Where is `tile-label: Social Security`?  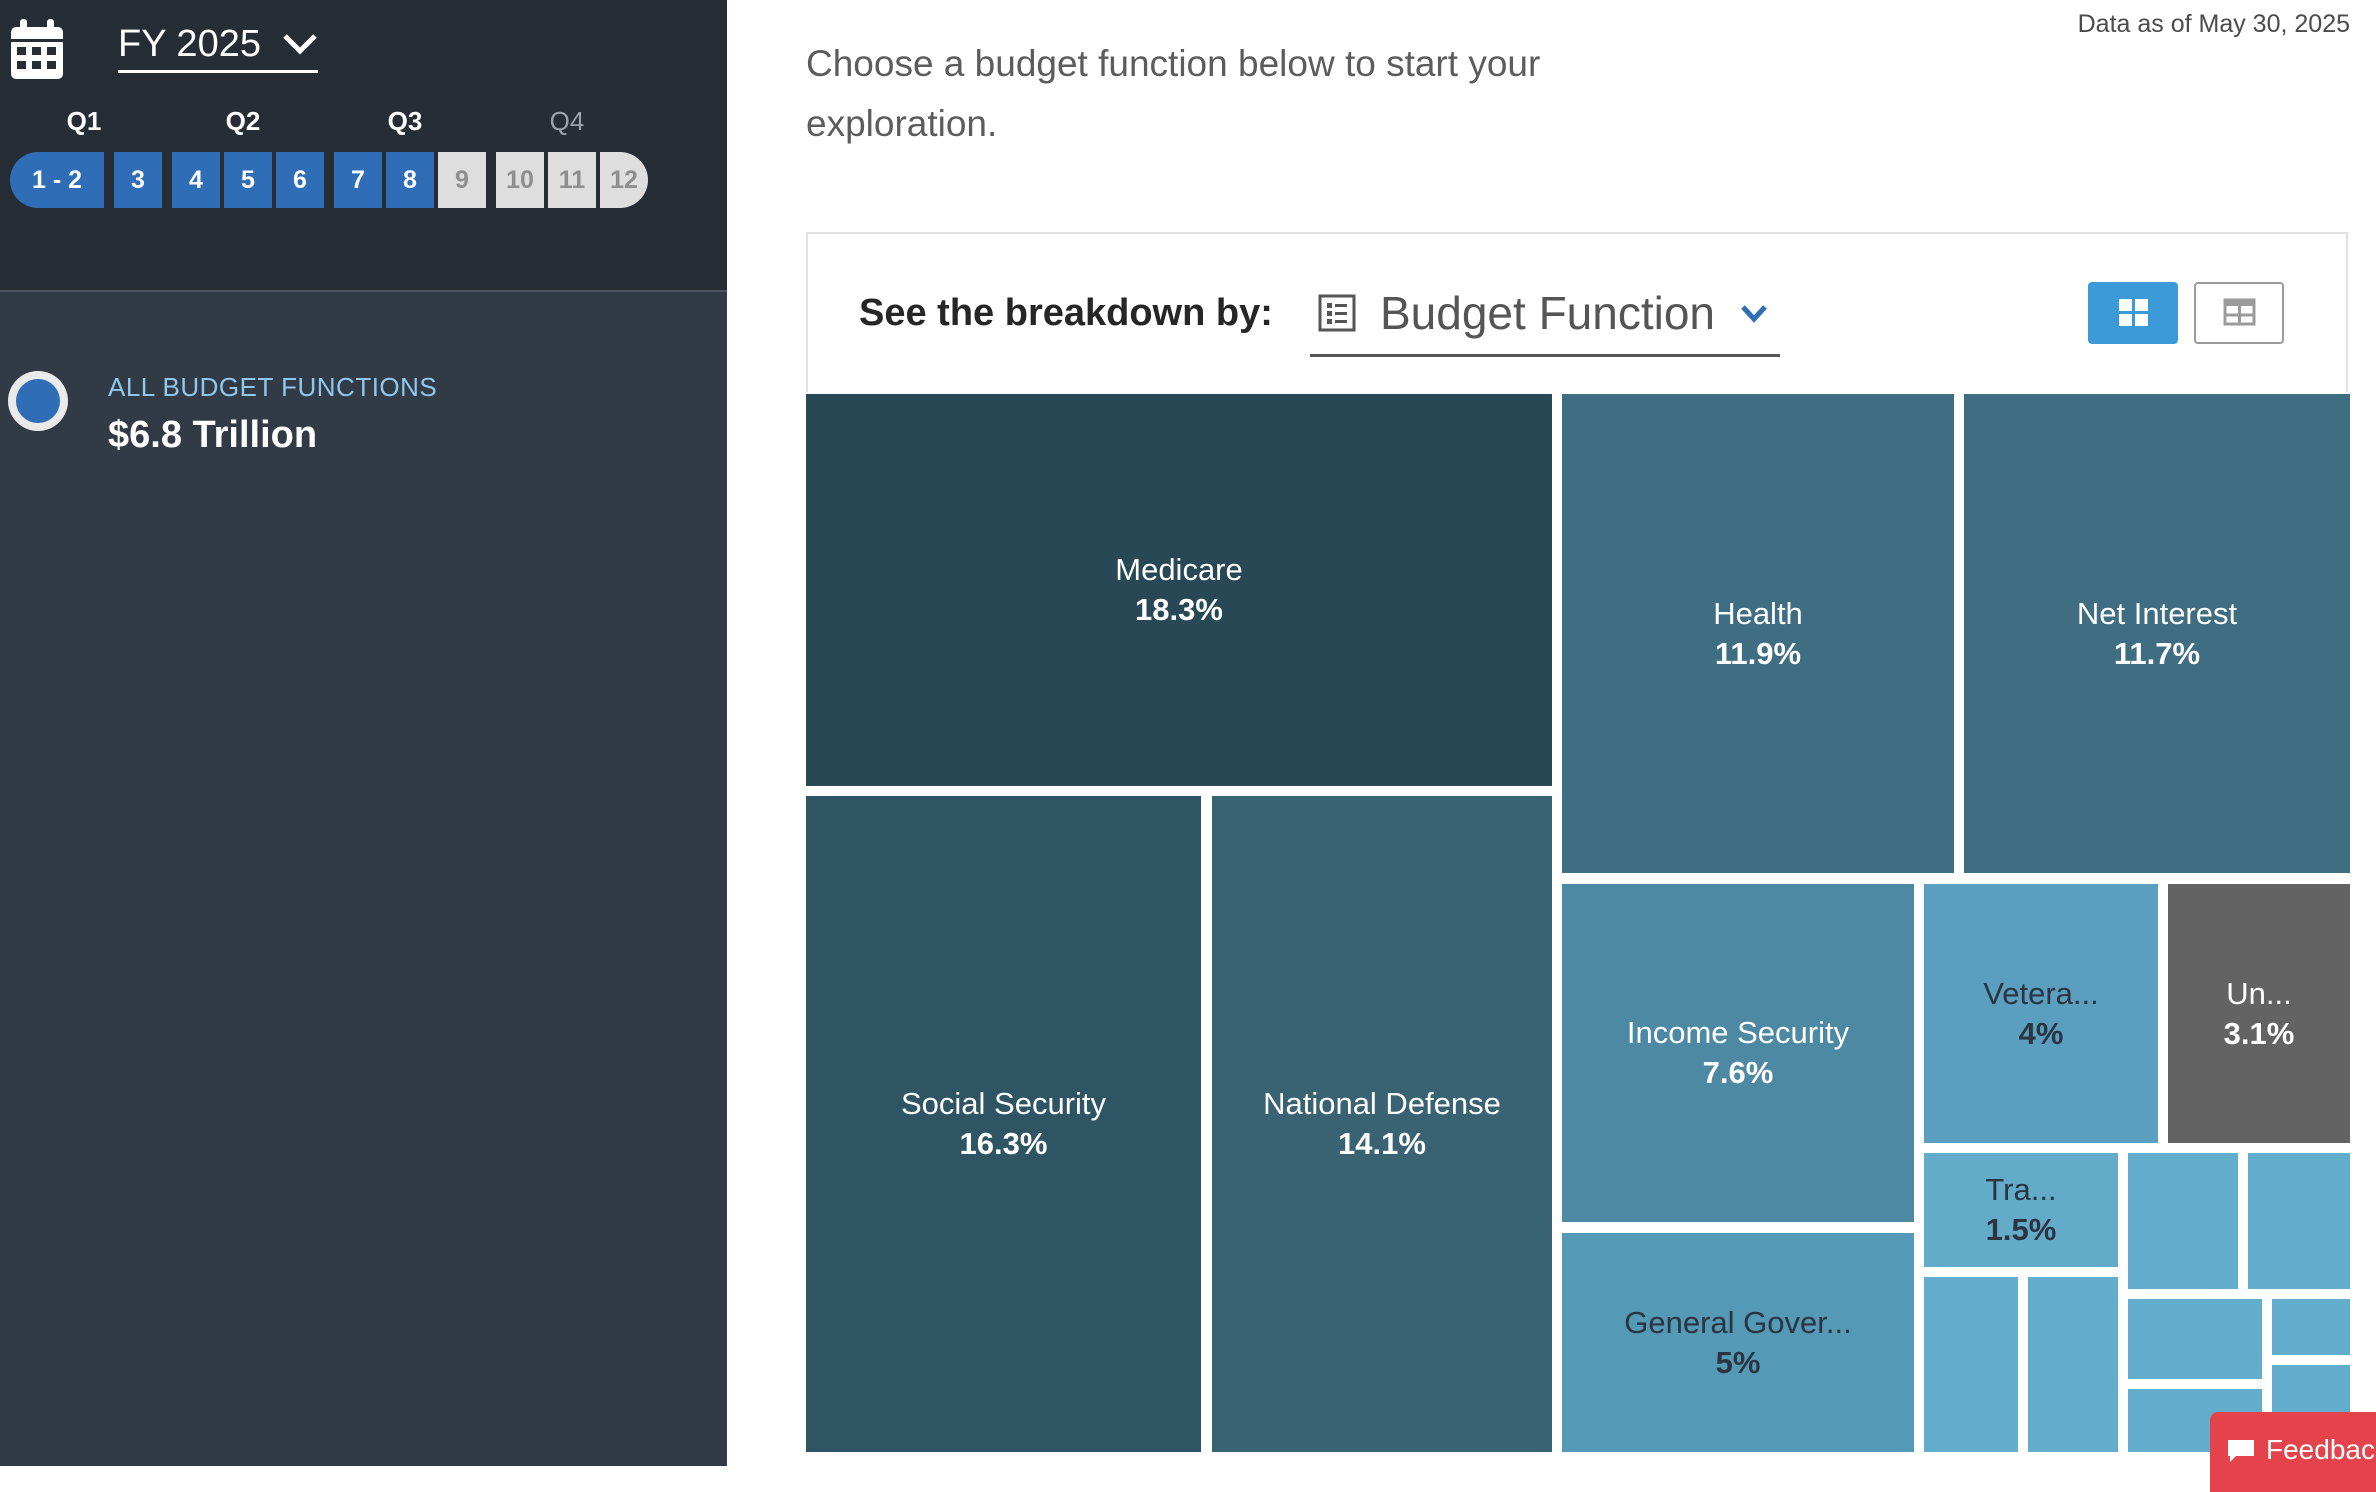 tile-label: Social Security is located at coordinates (1003, 1103).